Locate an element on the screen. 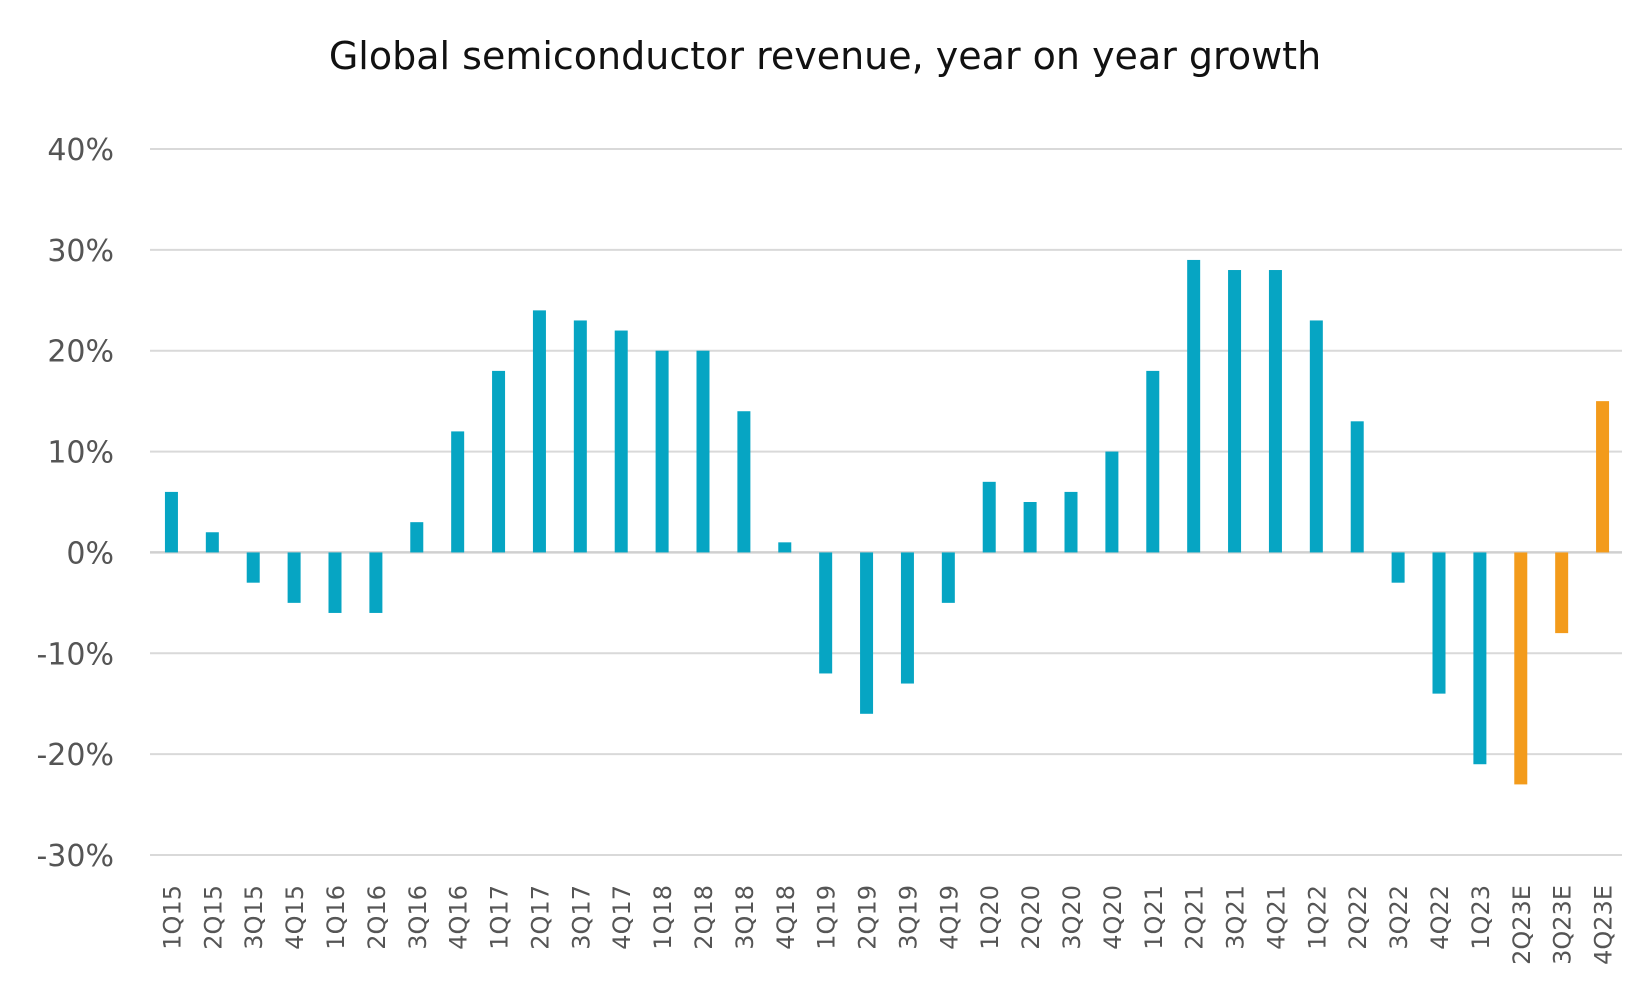 This screenshot has width=1650, height=990. y-tick-label: -20% is located at coordinates (75, 755).